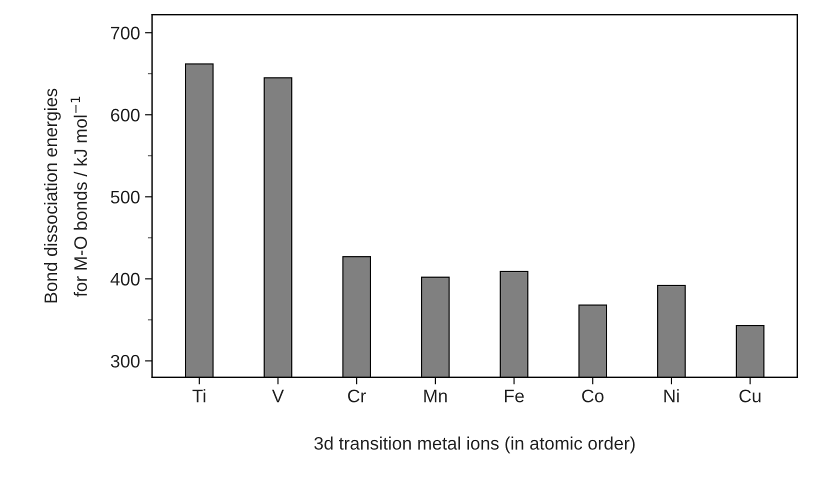 The height and width of the screenshot is (490, 822). What do you see at coordinates (125, 115) in the screenshot?
I see `y-tick-label: 600` at bounding box center [125, 115].